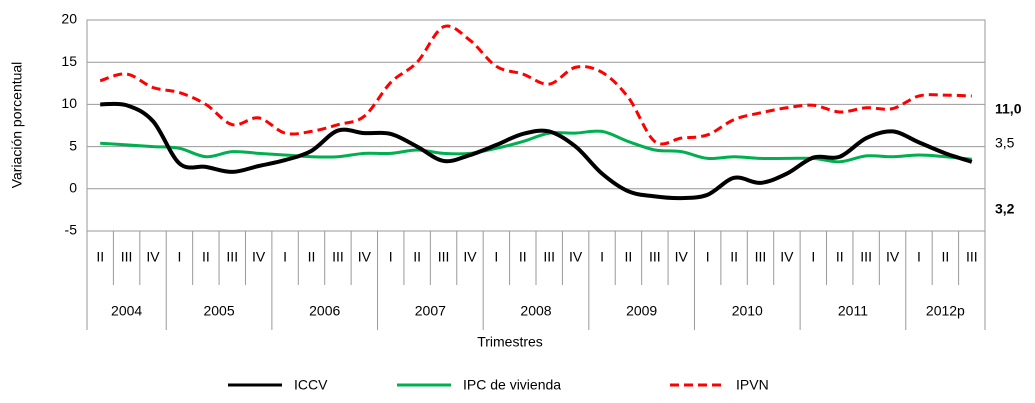 The width and height of the screenshot is (1035, 403). I want to click on y-tick-label: -5, so click(71, 230).